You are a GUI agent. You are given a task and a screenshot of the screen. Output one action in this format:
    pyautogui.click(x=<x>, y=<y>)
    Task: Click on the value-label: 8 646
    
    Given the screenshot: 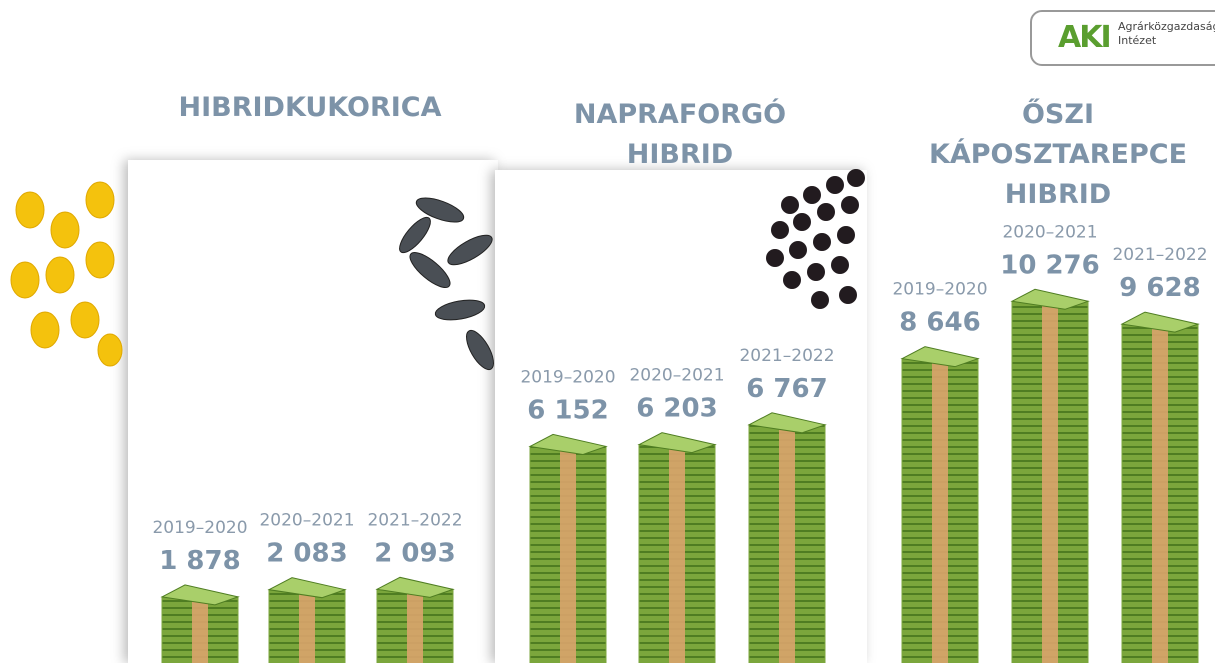 What is the action you would take?
    pyautogui.click(x=939, y=323)
    